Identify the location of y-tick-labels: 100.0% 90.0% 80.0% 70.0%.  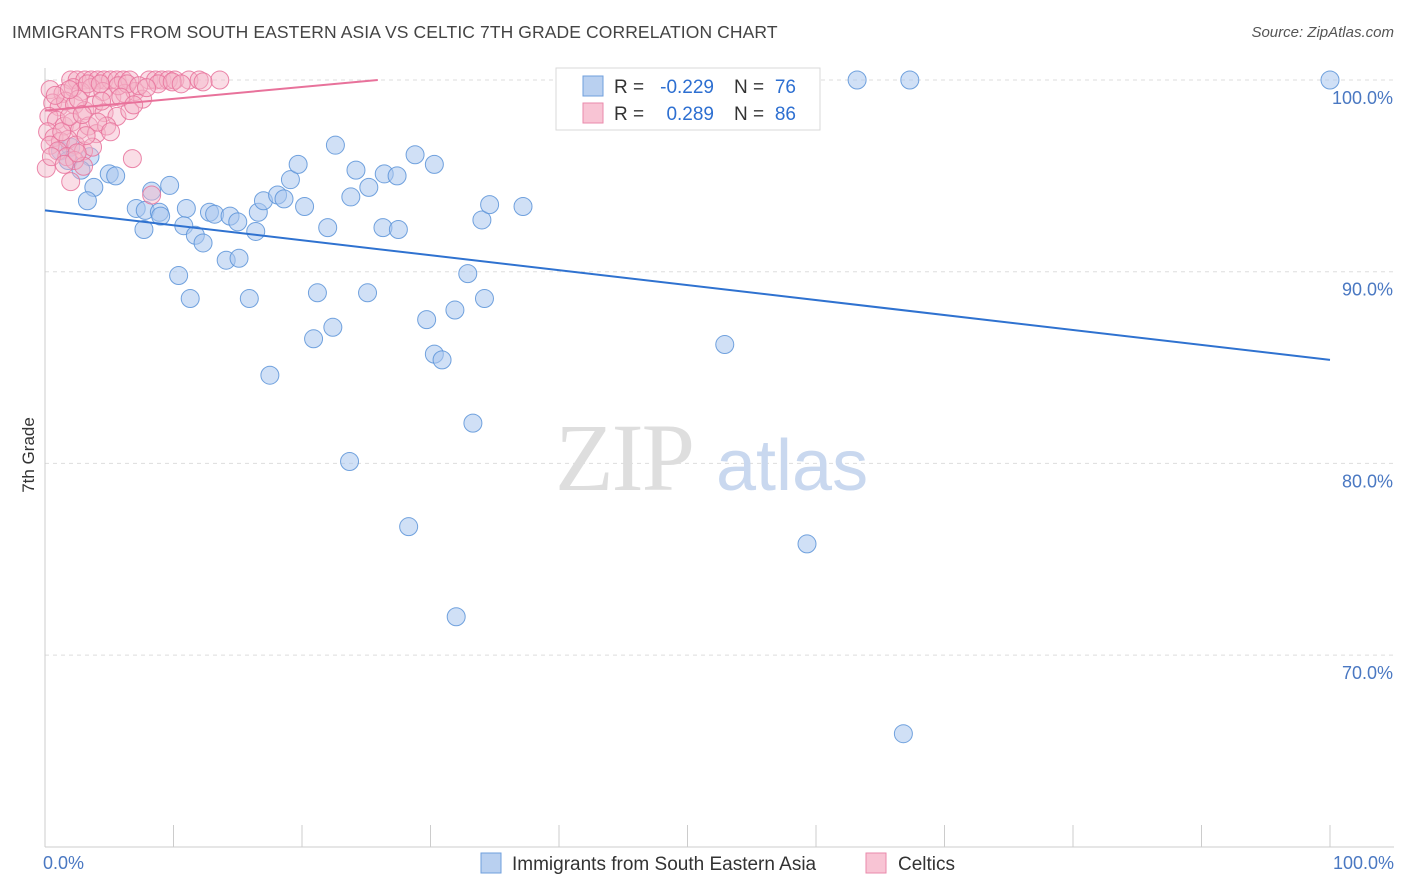
(1362, 385).